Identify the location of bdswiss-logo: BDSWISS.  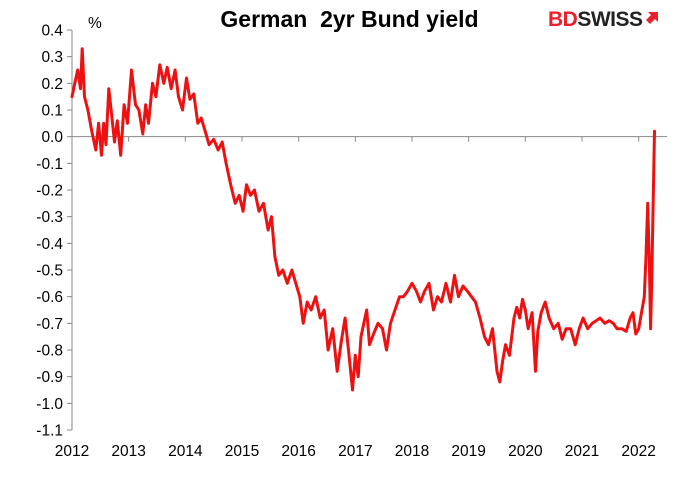
(606, 20).